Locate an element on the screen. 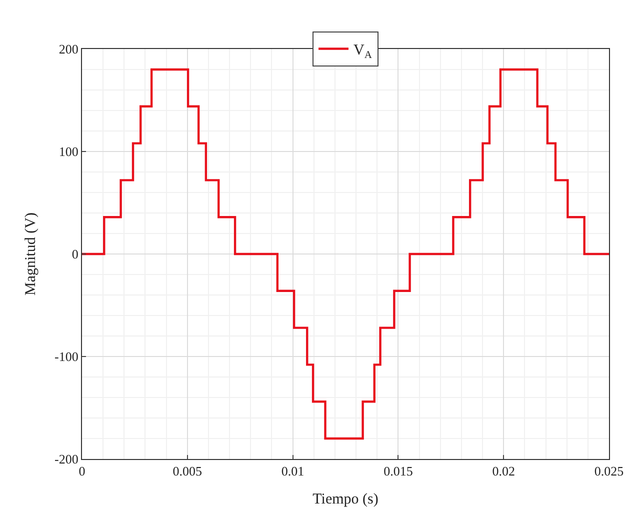 The image size is (636, 516). x-axis-title: Tiempo (s) is located at coordinates (345, 500).